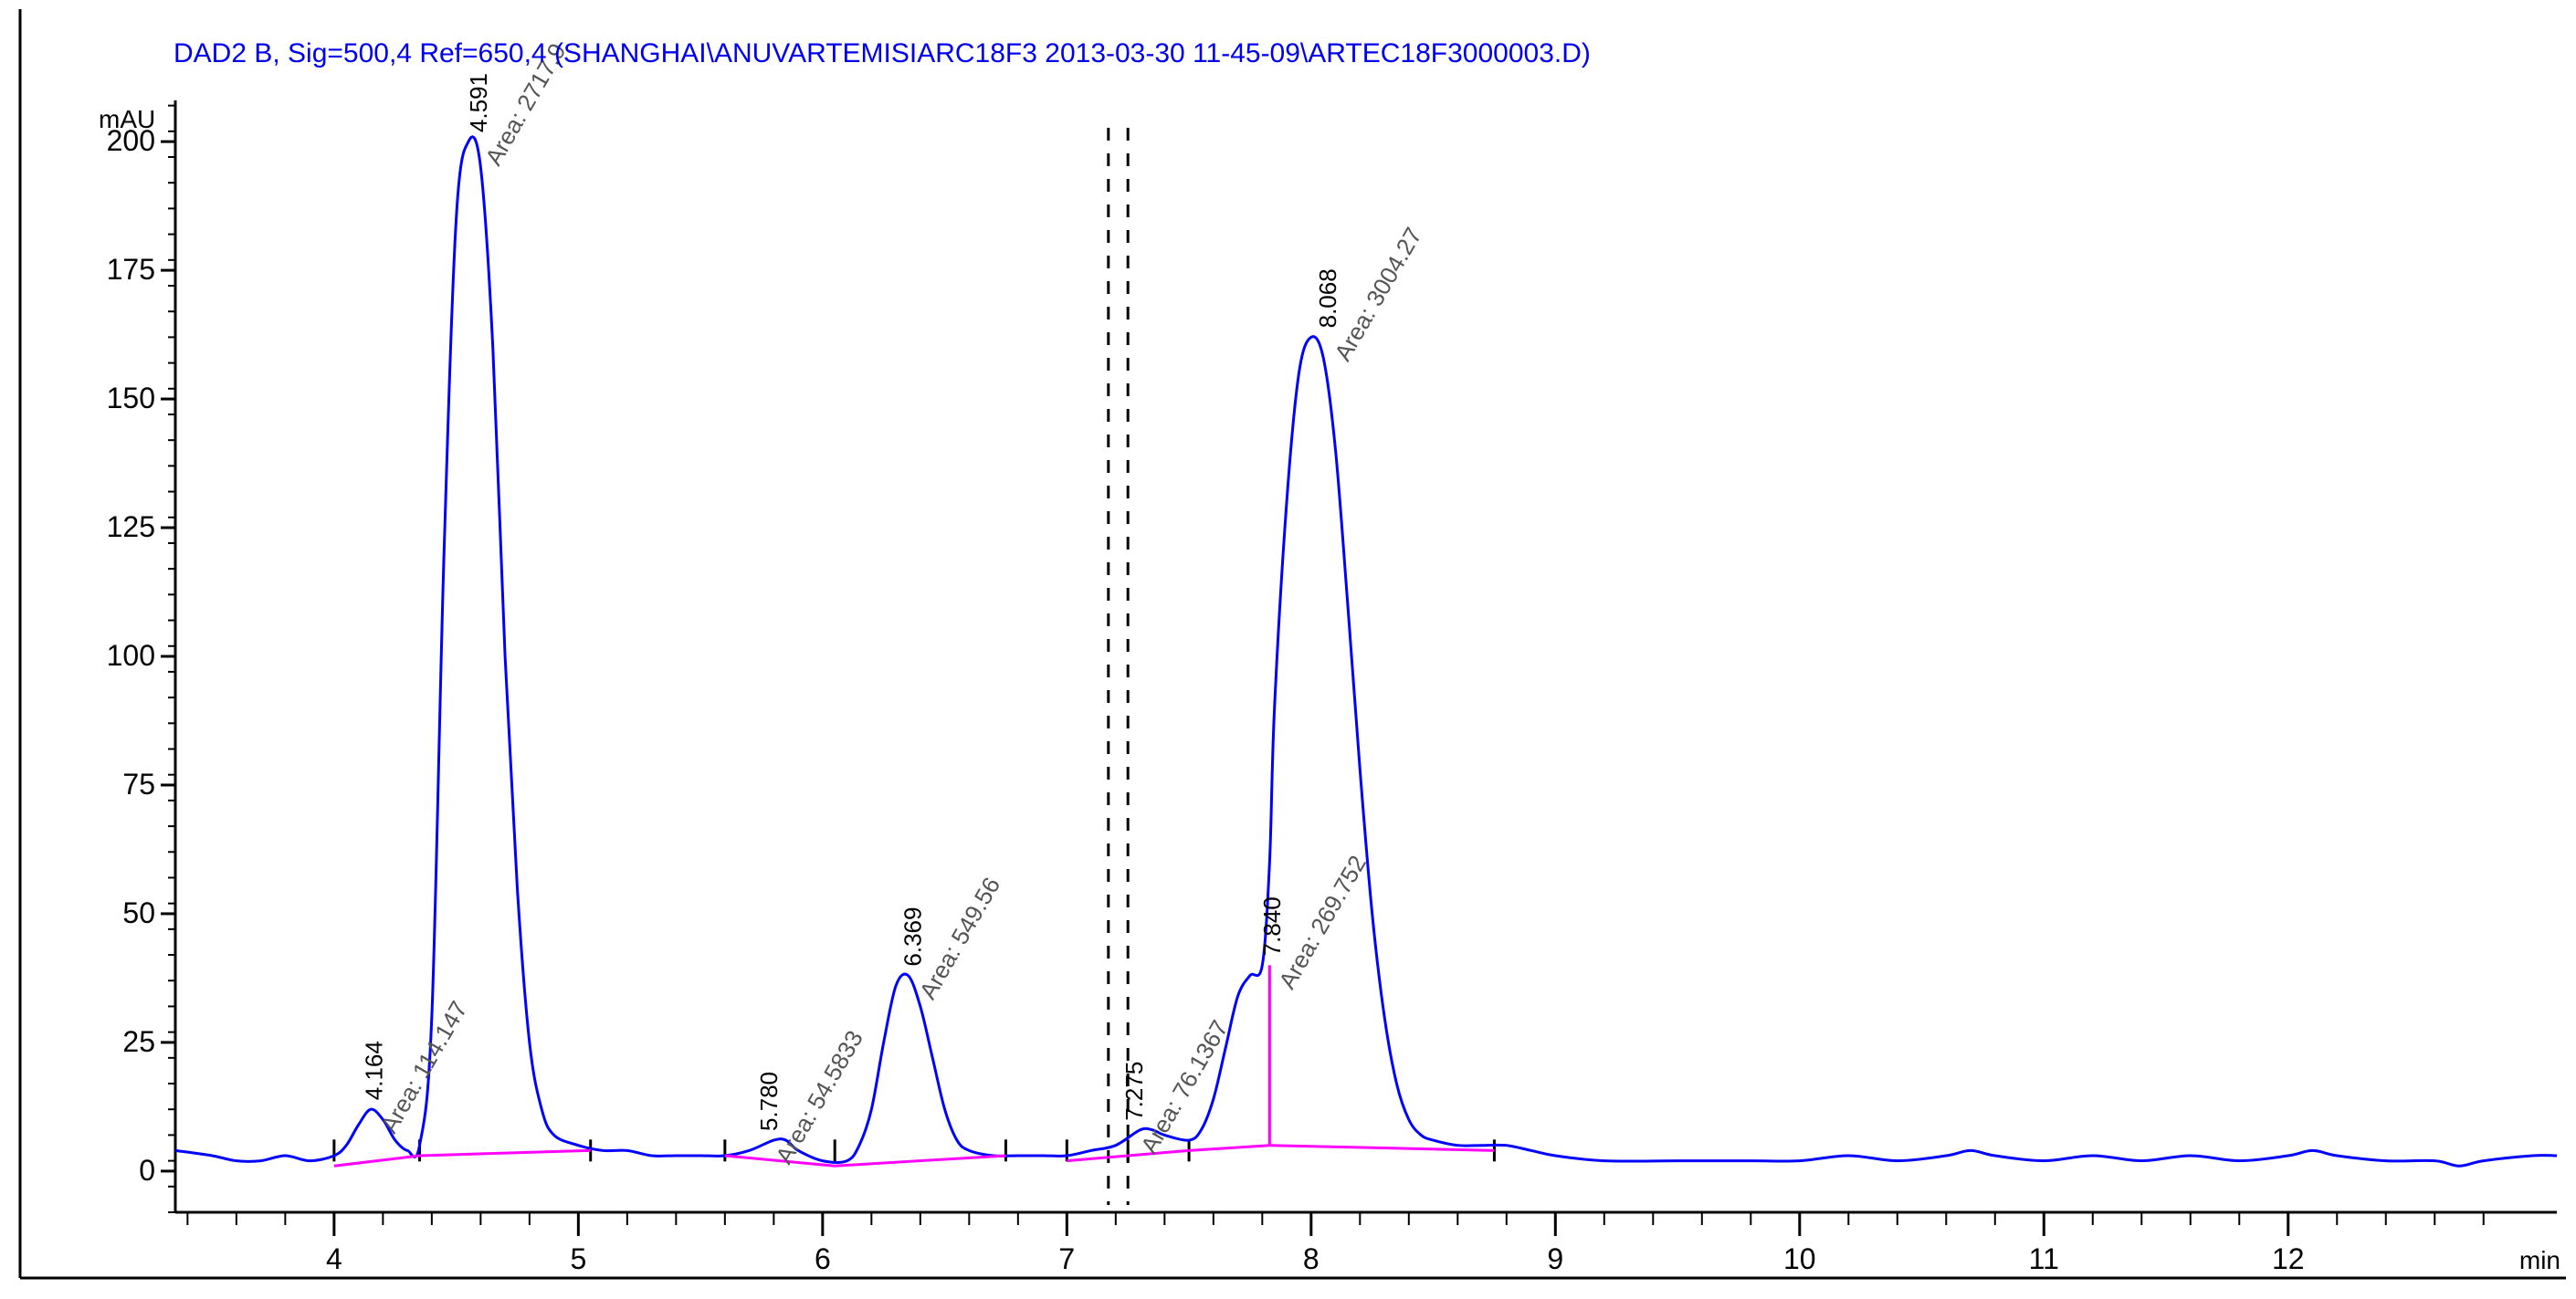 The image size is (2576, 1299). I want to click on x-tick-label: 9, so click(1555, 1259).